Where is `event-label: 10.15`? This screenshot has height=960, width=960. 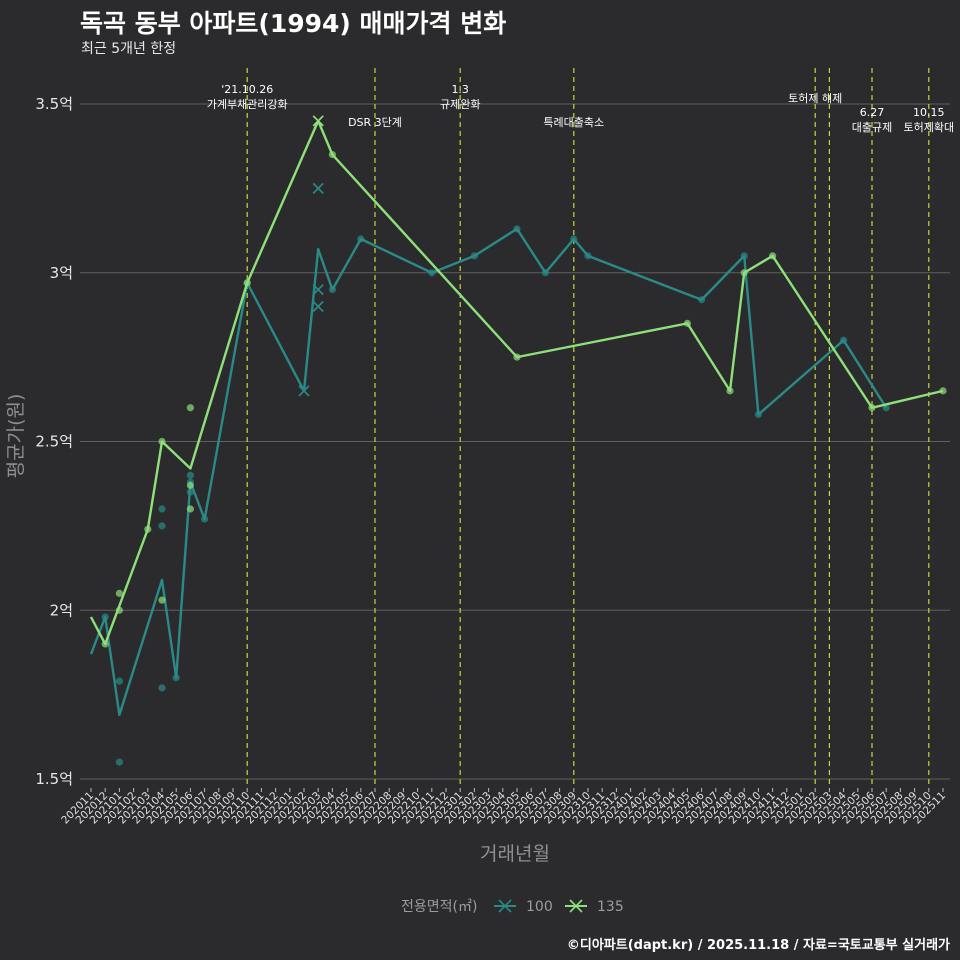
event-label: 10.15 is located at coordinates (929, 112).